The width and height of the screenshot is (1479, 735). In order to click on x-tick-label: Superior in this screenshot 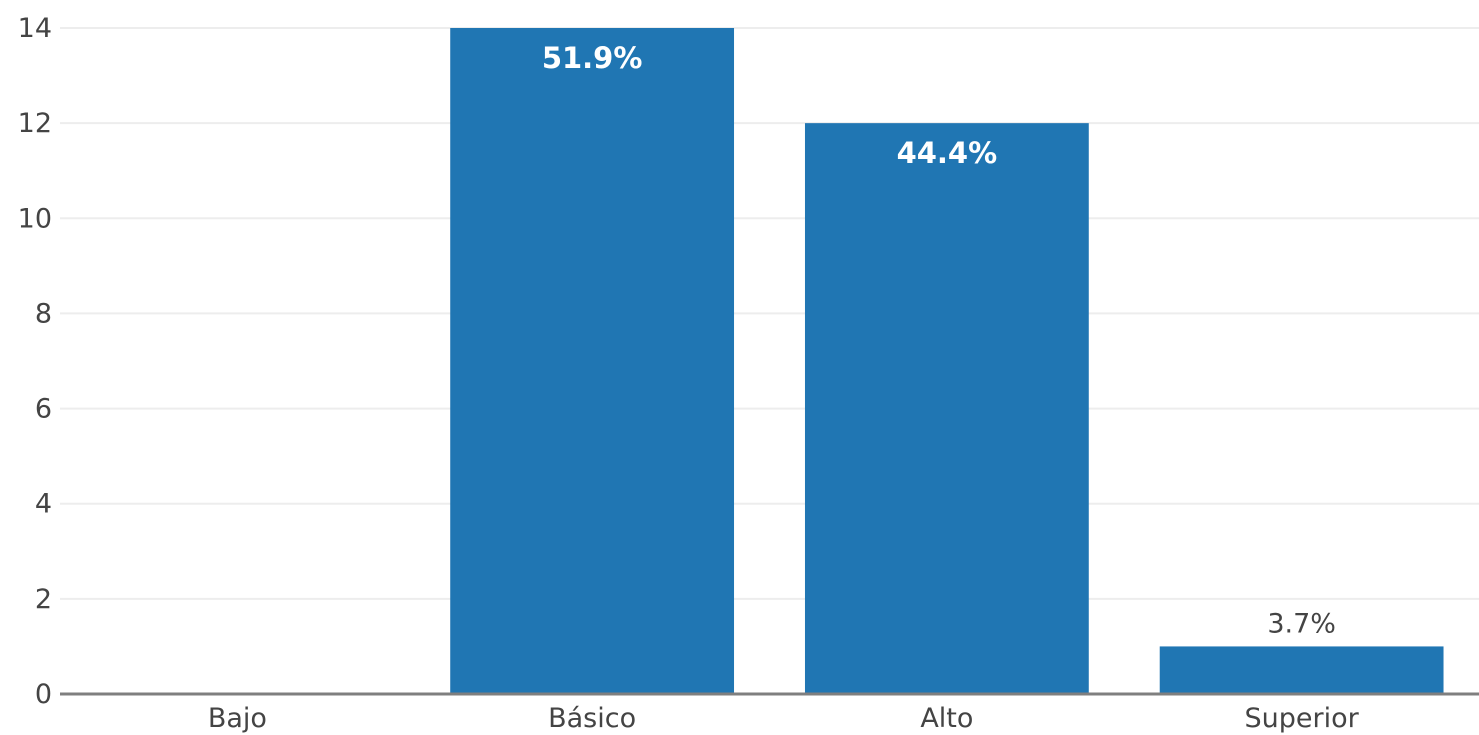, I will do `click(1302, 718)`.